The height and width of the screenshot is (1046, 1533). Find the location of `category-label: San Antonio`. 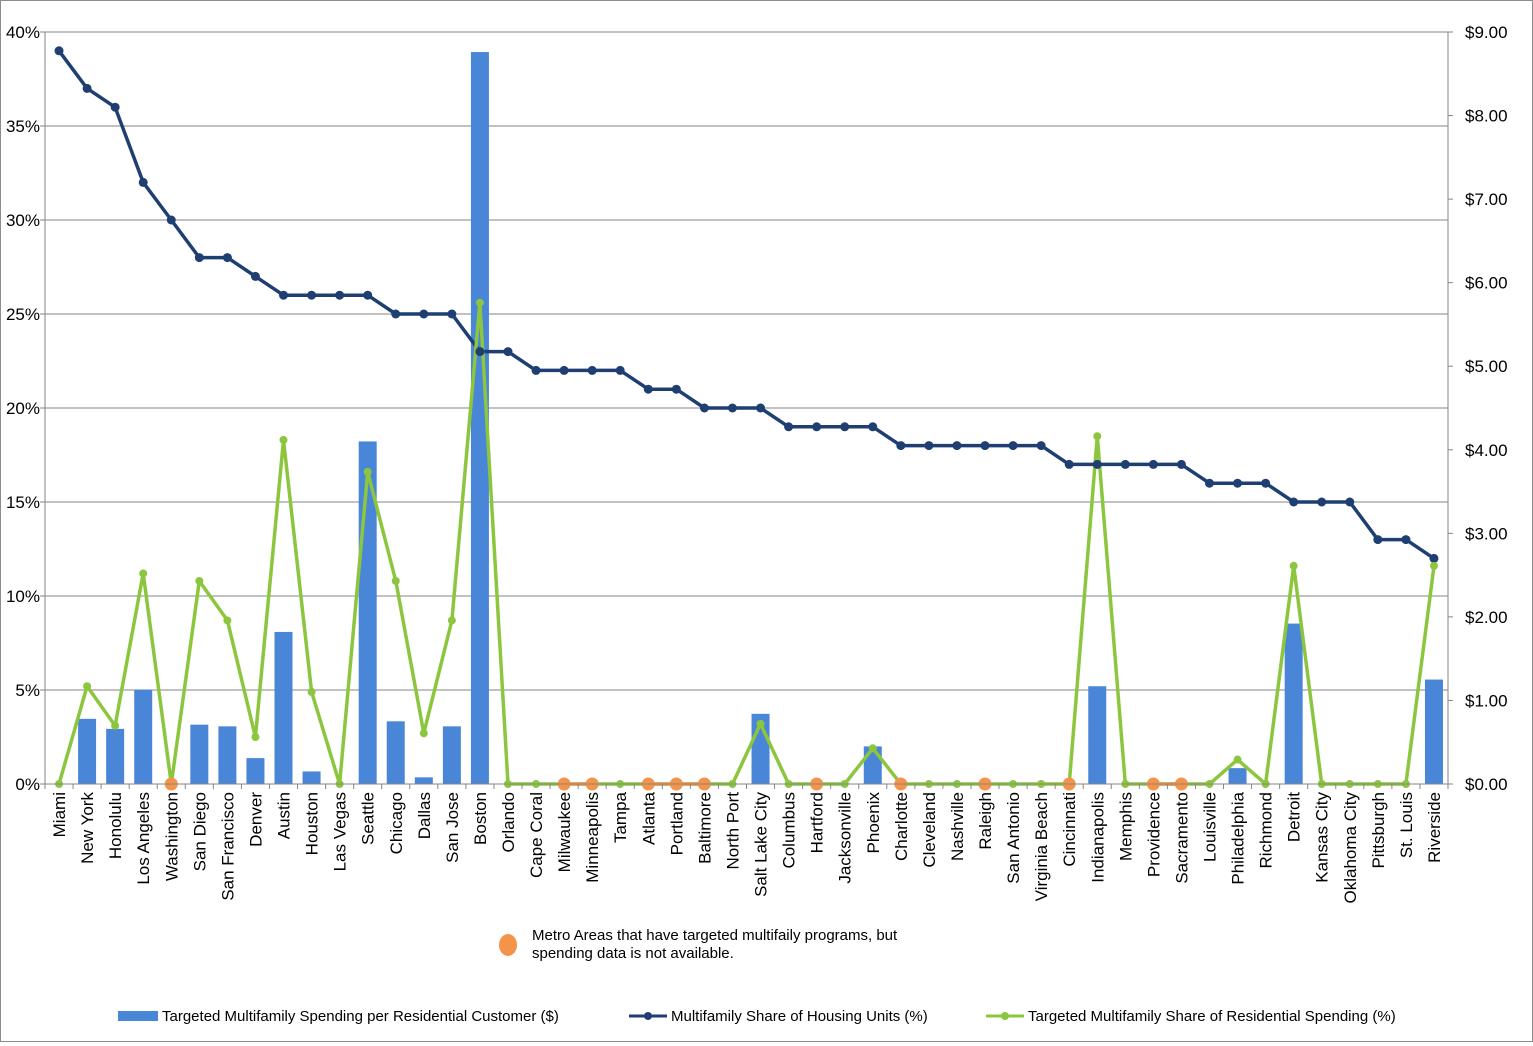

category-label: San Antonio is located at coordinates (1013, 838).